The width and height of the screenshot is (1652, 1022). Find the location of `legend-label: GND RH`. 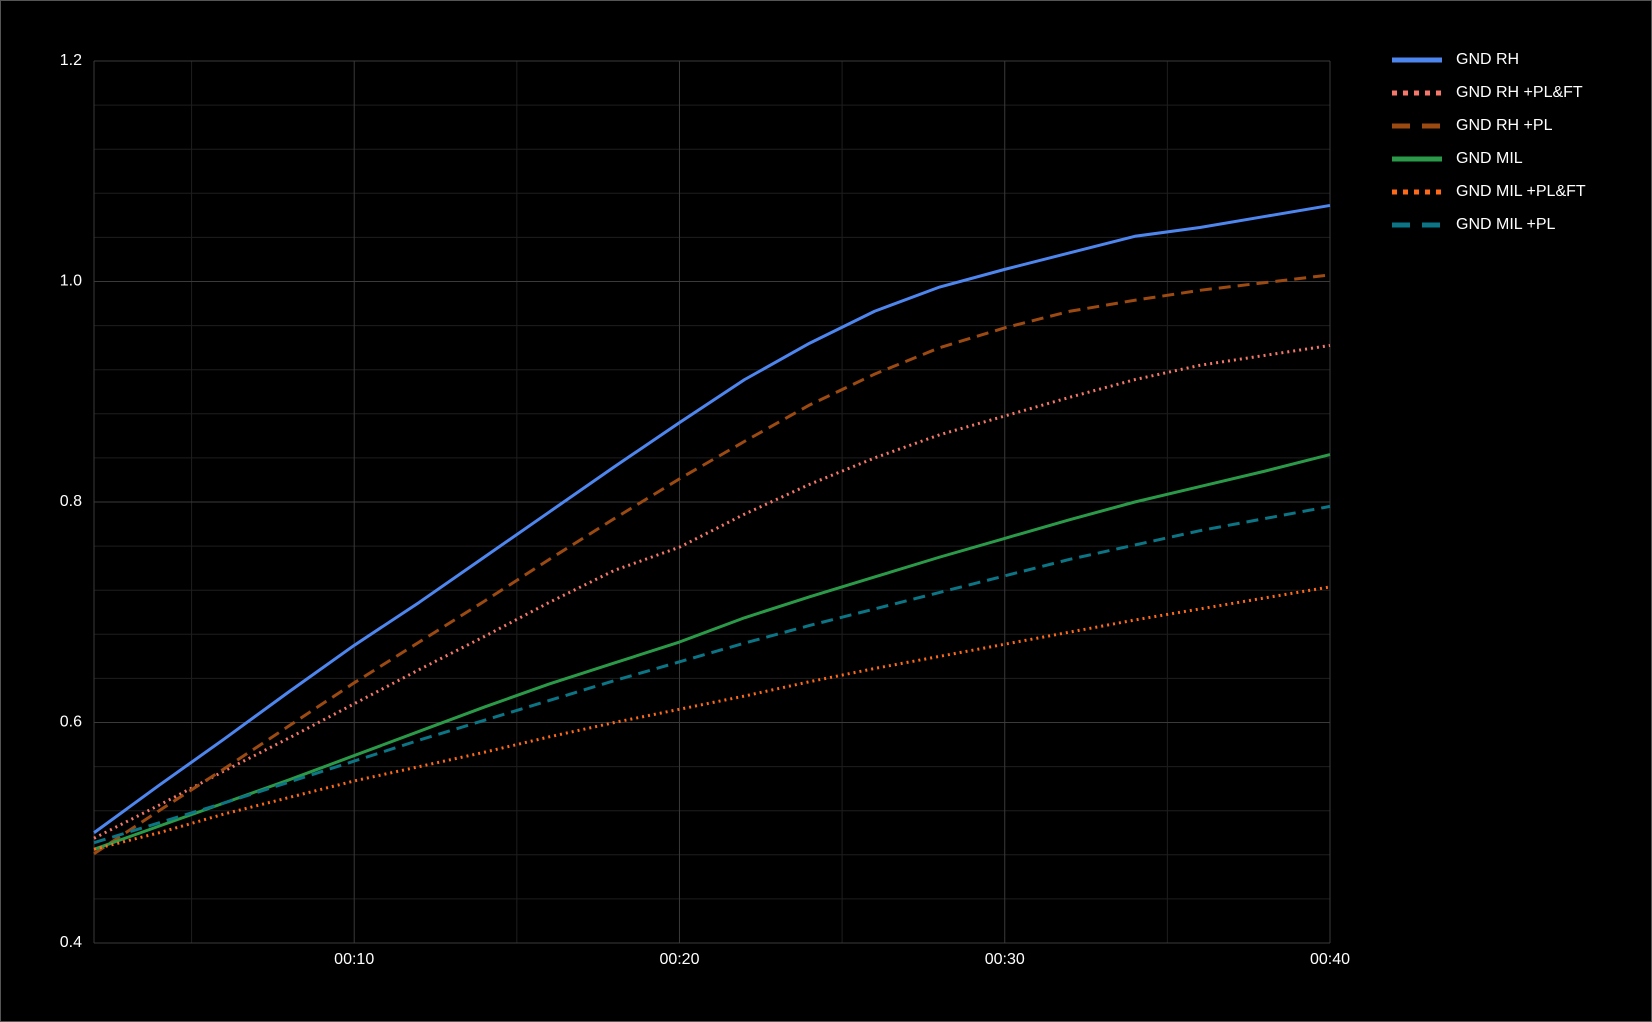

legend-label: GND RH is located at coordinates (1487, 59).